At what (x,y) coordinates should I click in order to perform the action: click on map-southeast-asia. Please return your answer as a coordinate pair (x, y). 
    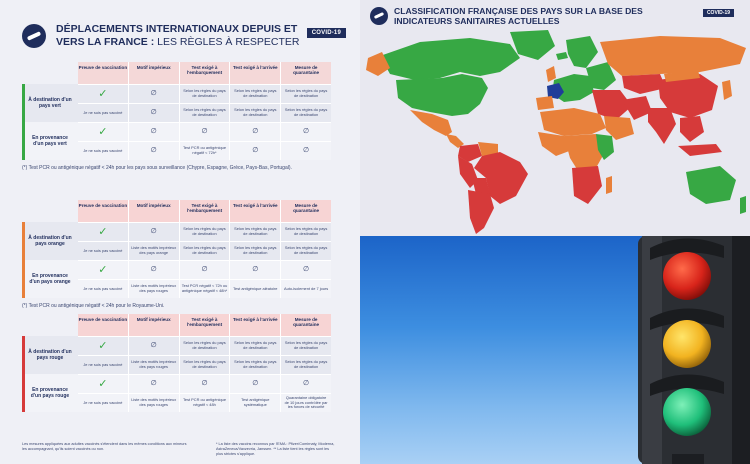
    Looking at the image, I should click on (692, 129).